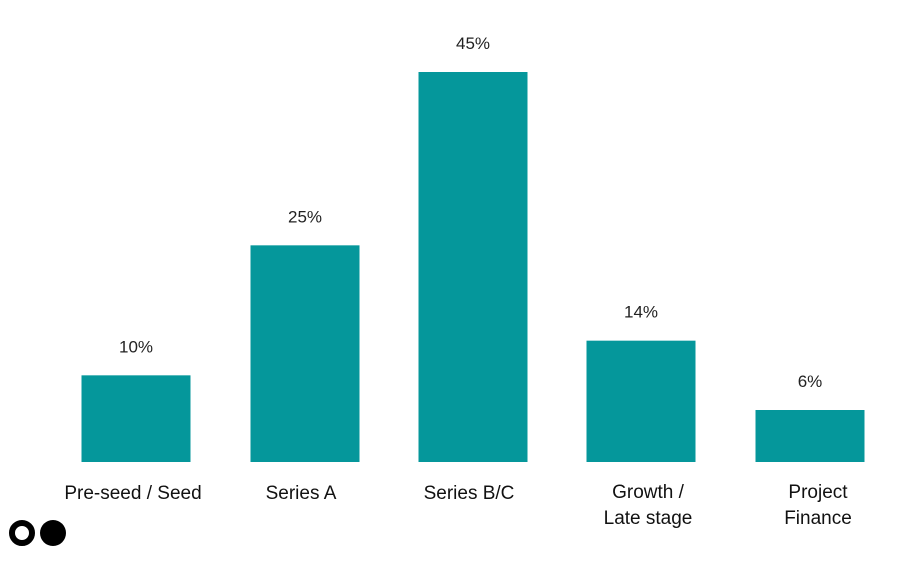 The image size is (902, 562). Describe the element at coordinates (469, 493) in the screenshot. I see `category-label-2: Series B/C` at that location.